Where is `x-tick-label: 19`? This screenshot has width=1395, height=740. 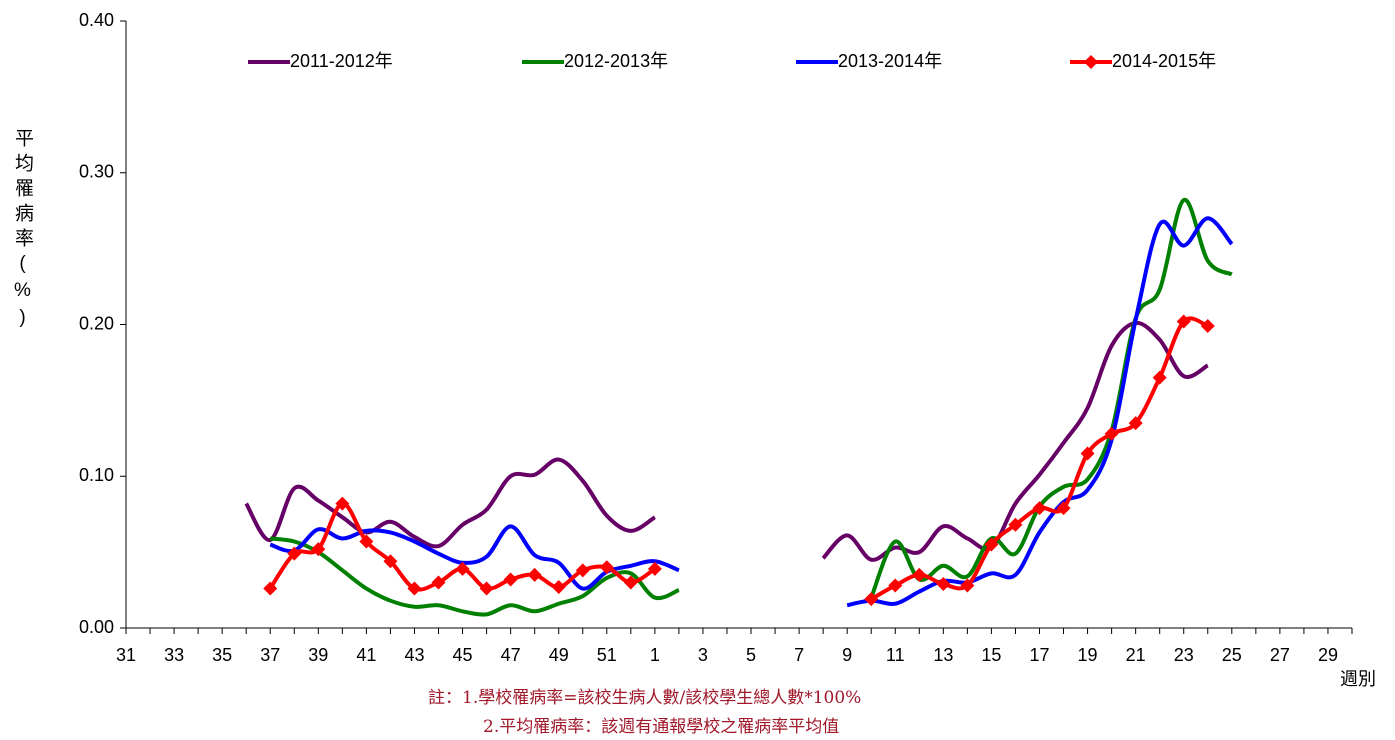
x-tick-label: 19 is located at coordinates (1088, 655).